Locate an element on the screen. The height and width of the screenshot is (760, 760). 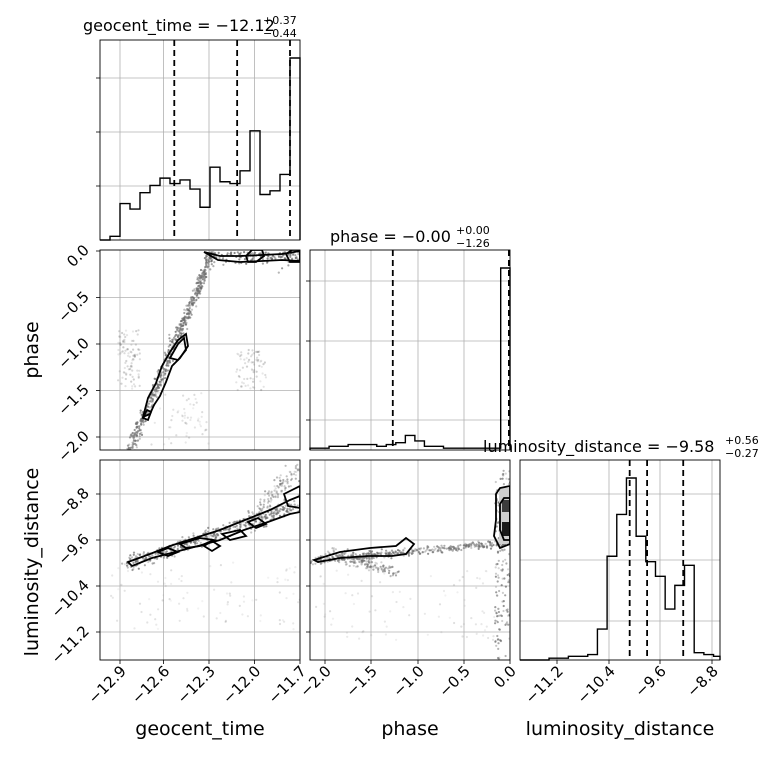
density-contours is located at coordinates (410, 524).